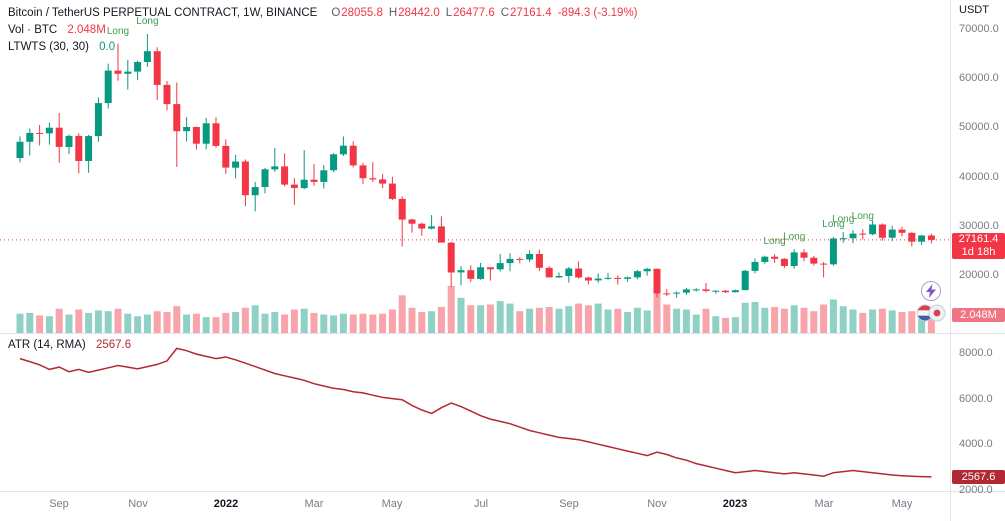 The width and height of the screenshot is (1005, 521). I want to click on pane-separator, so click(475, 333).